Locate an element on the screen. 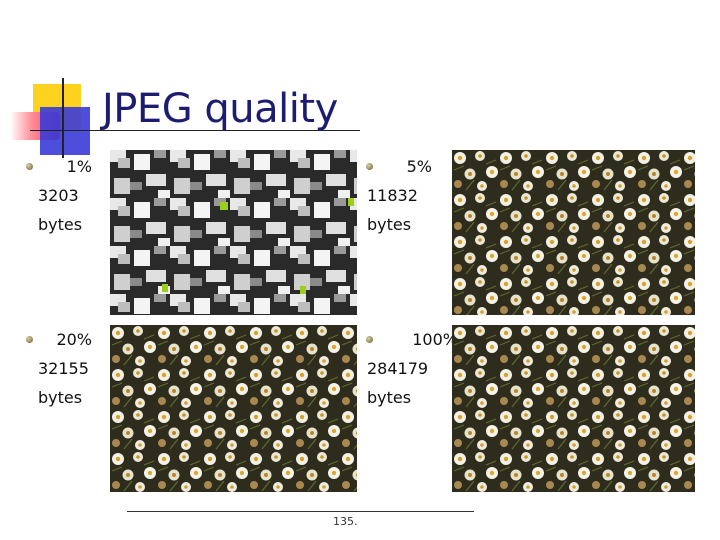  size: 3203 is located at coordinates (58, 195).